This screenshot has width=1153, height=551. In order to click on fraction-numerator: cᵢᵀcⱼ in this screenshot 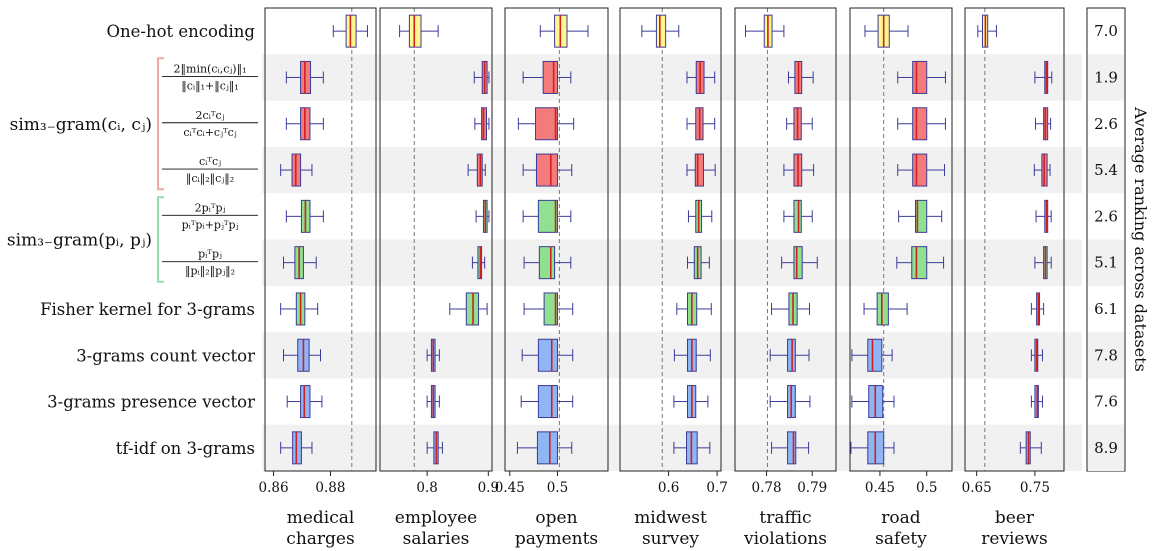, I will do `click(210, 161)`.